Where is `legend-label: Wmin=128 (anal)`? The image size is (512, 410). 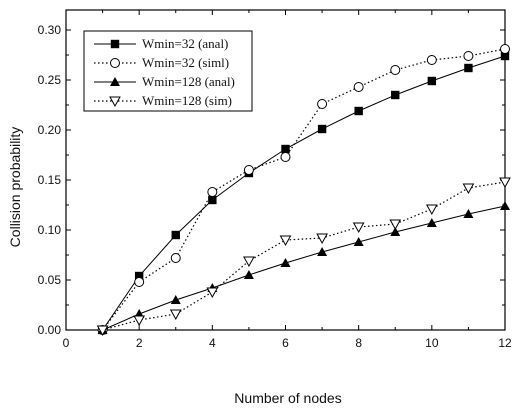 legend-label: Wmin=128 (anal) is located at coordinates (188, 81).